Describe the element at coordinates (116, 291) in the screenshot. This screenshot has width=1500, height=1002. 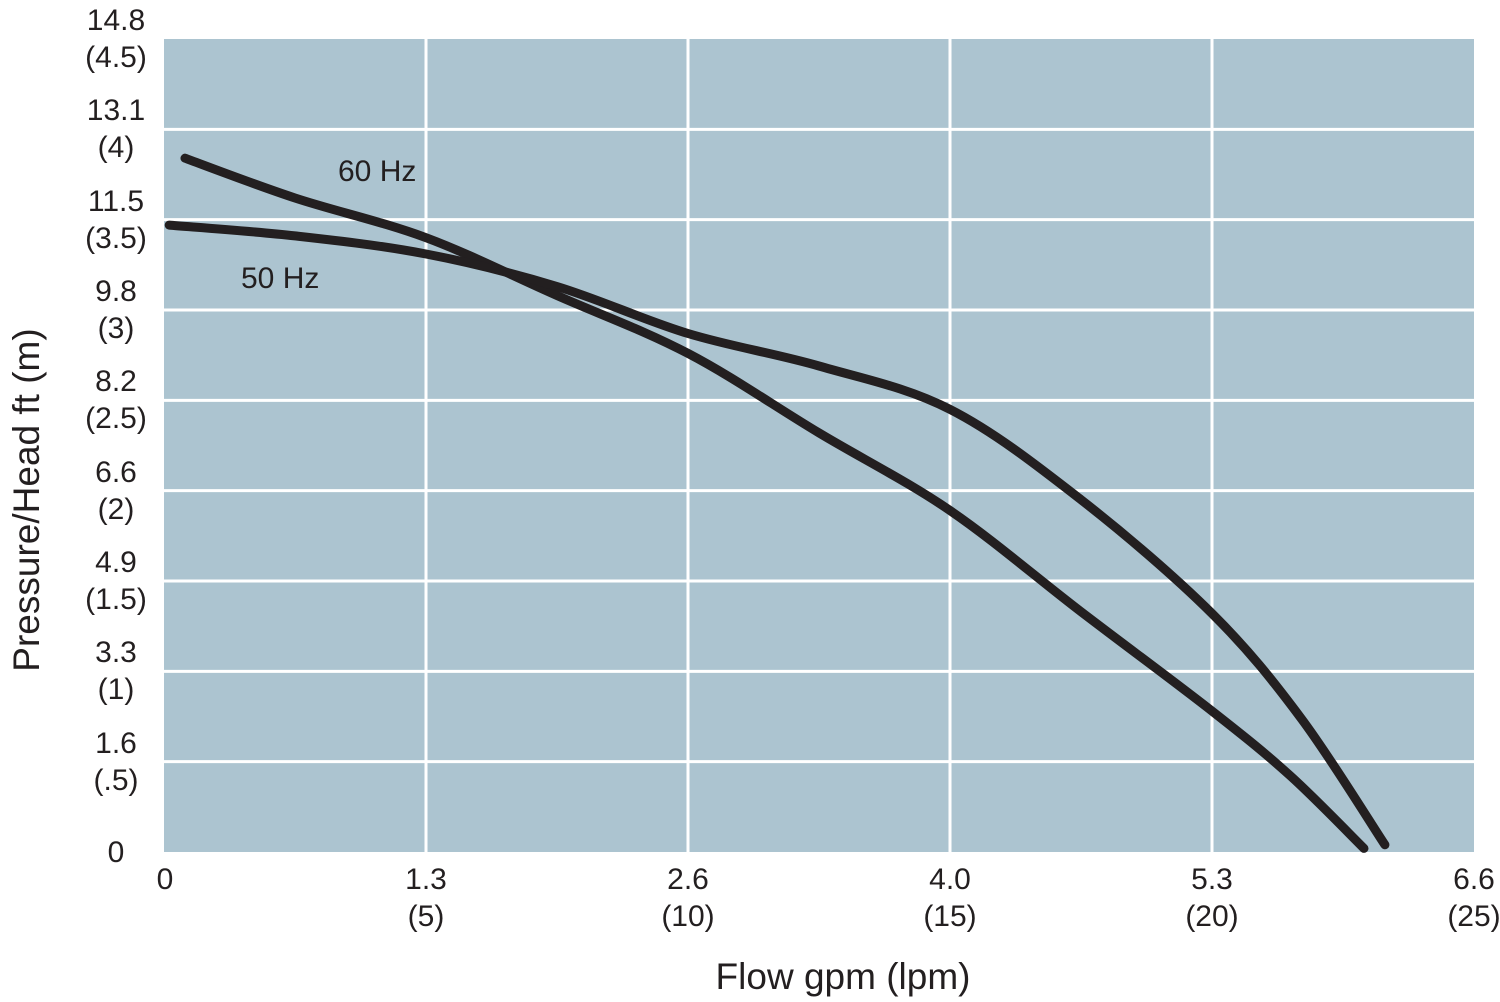
I see `y-tick-ft: 9.8` at that location.